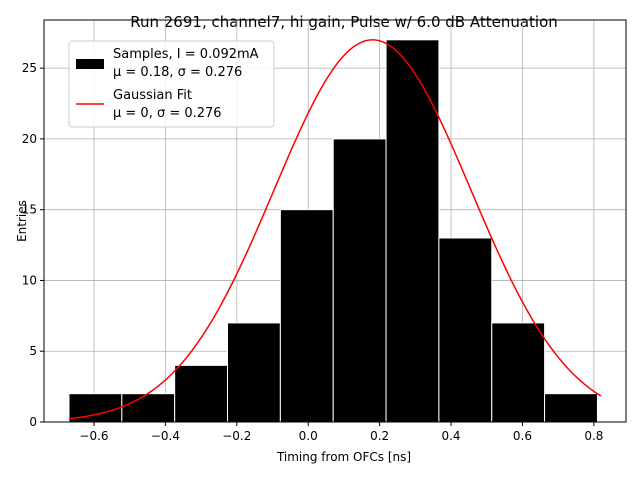 The height and width of the screenshot is (480, 640). I want to click on x-tick-label: −0.6, so click(93, 436).